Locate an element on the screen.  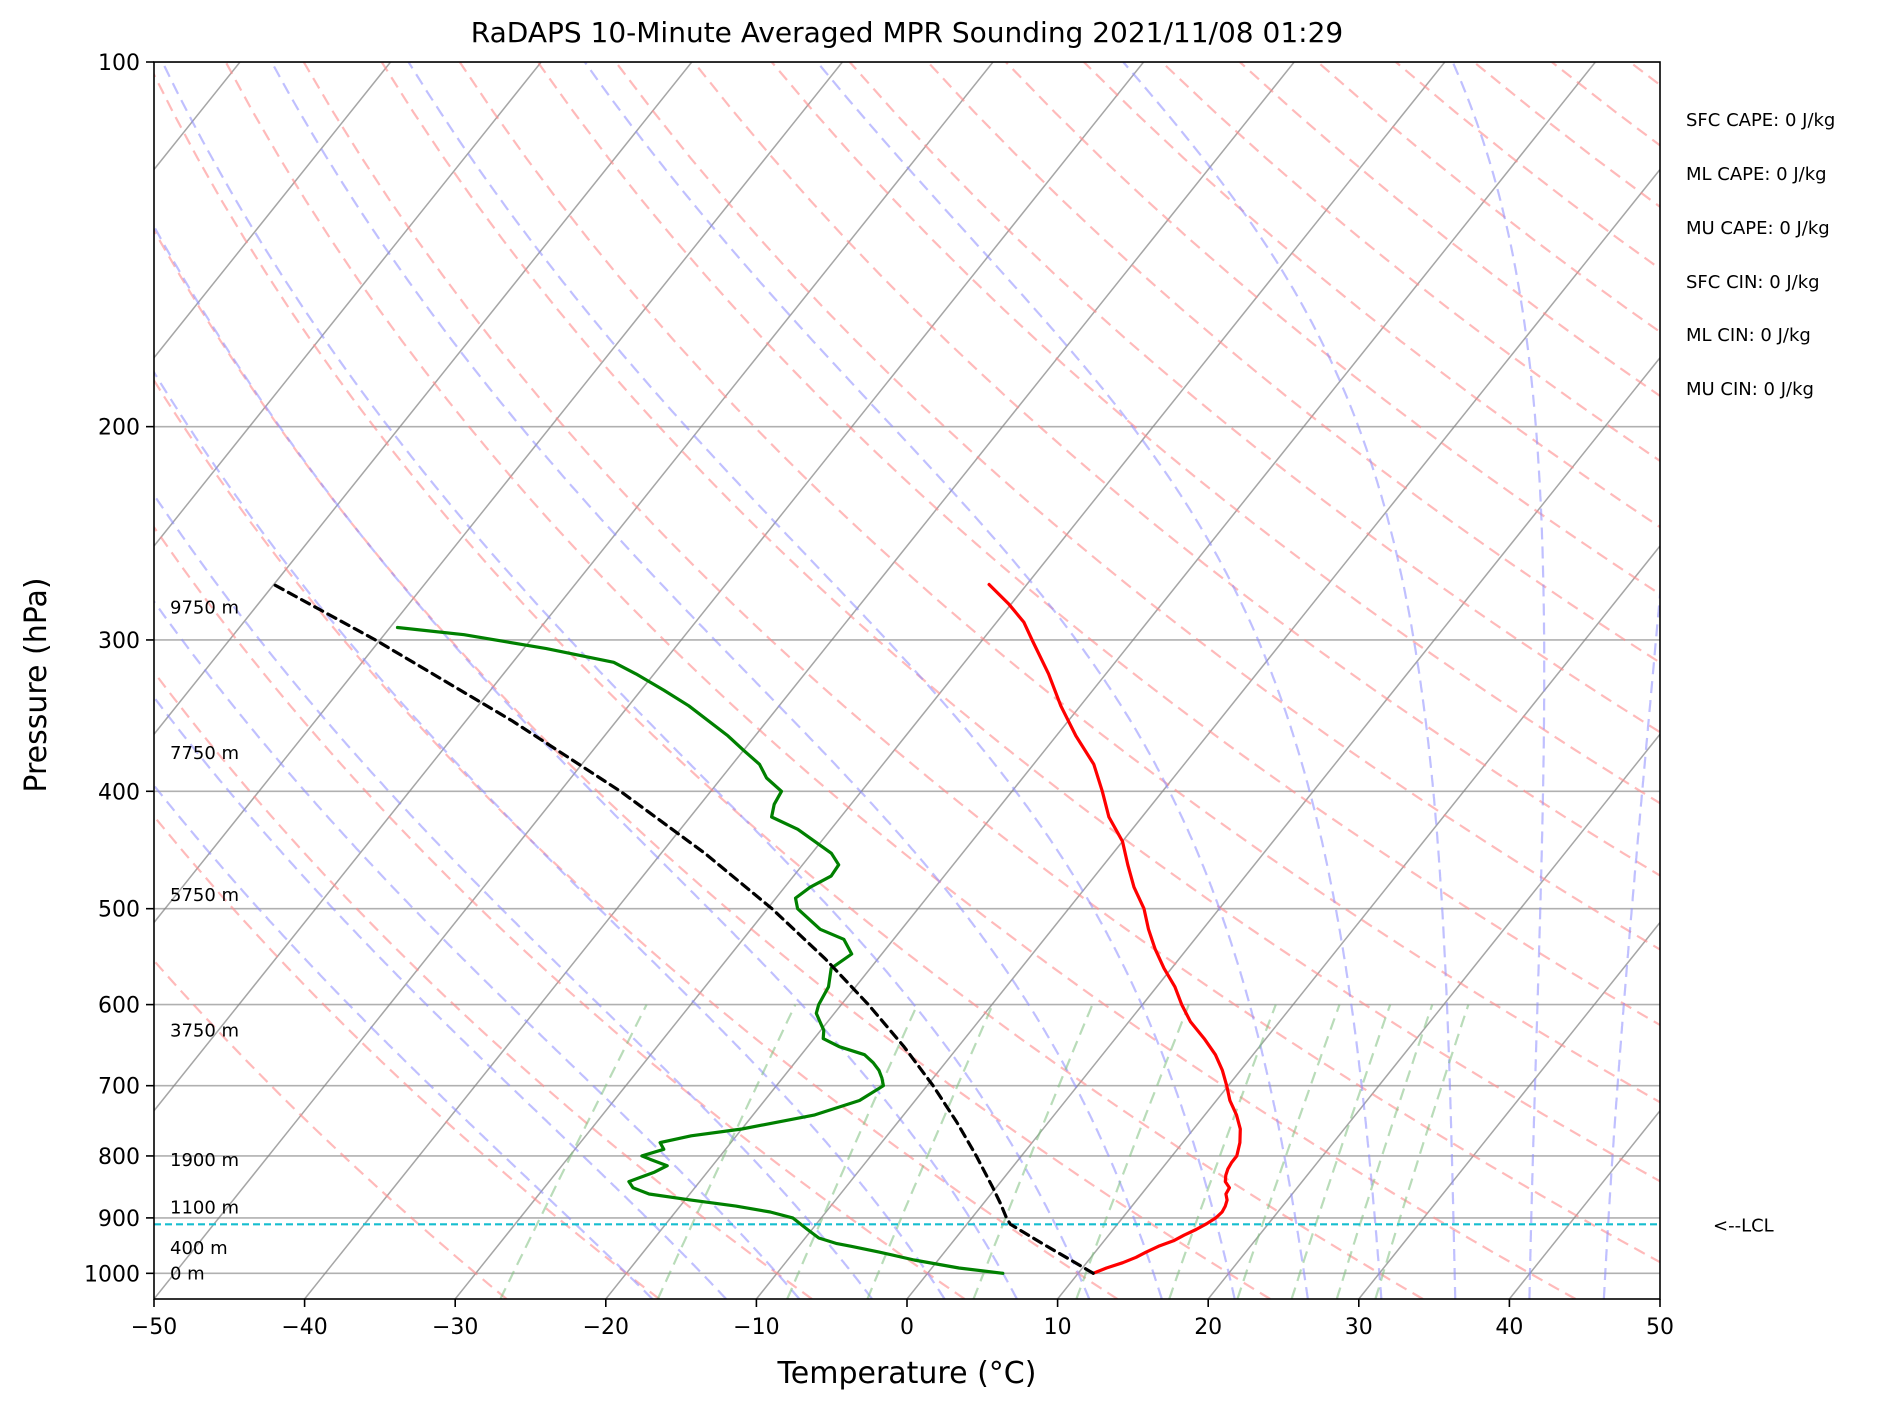
x-tick-label: 50 is located at coordinates (1660, 1327).